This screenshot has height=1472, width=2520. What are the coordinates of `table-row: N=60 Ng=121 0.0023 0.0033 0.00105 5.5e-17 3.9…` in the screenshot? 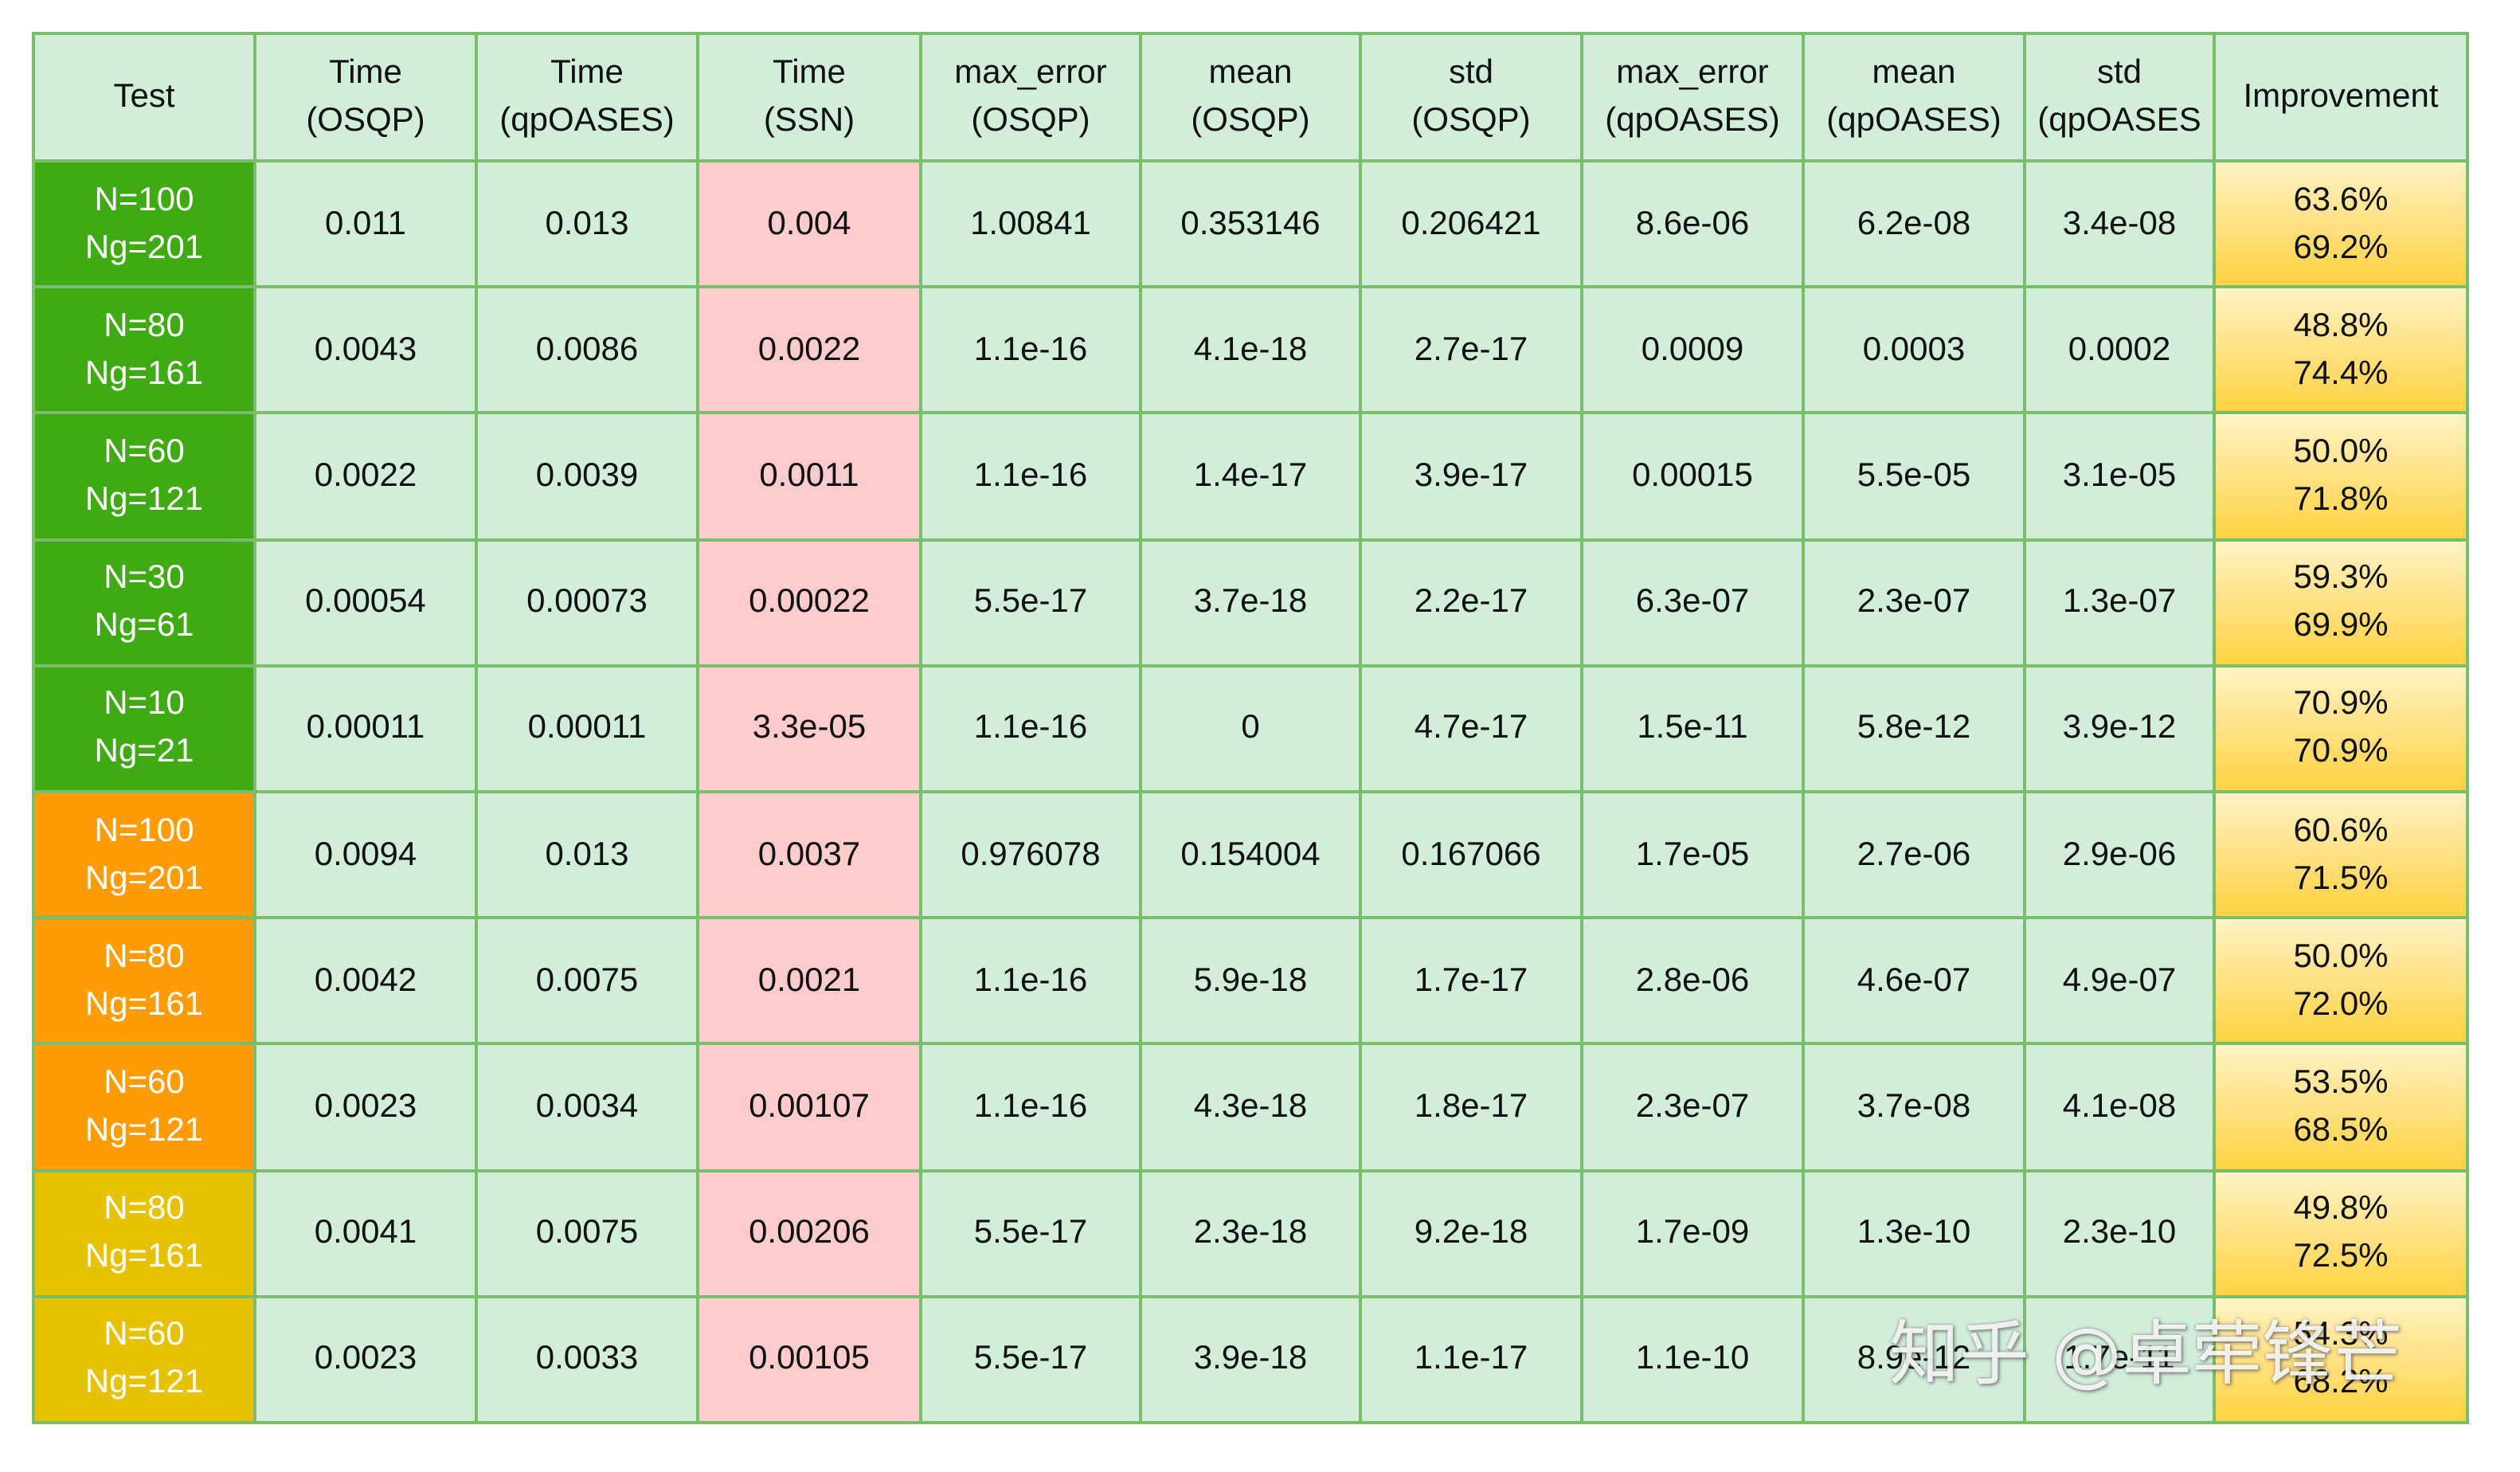 It's located at (1250, 1359).